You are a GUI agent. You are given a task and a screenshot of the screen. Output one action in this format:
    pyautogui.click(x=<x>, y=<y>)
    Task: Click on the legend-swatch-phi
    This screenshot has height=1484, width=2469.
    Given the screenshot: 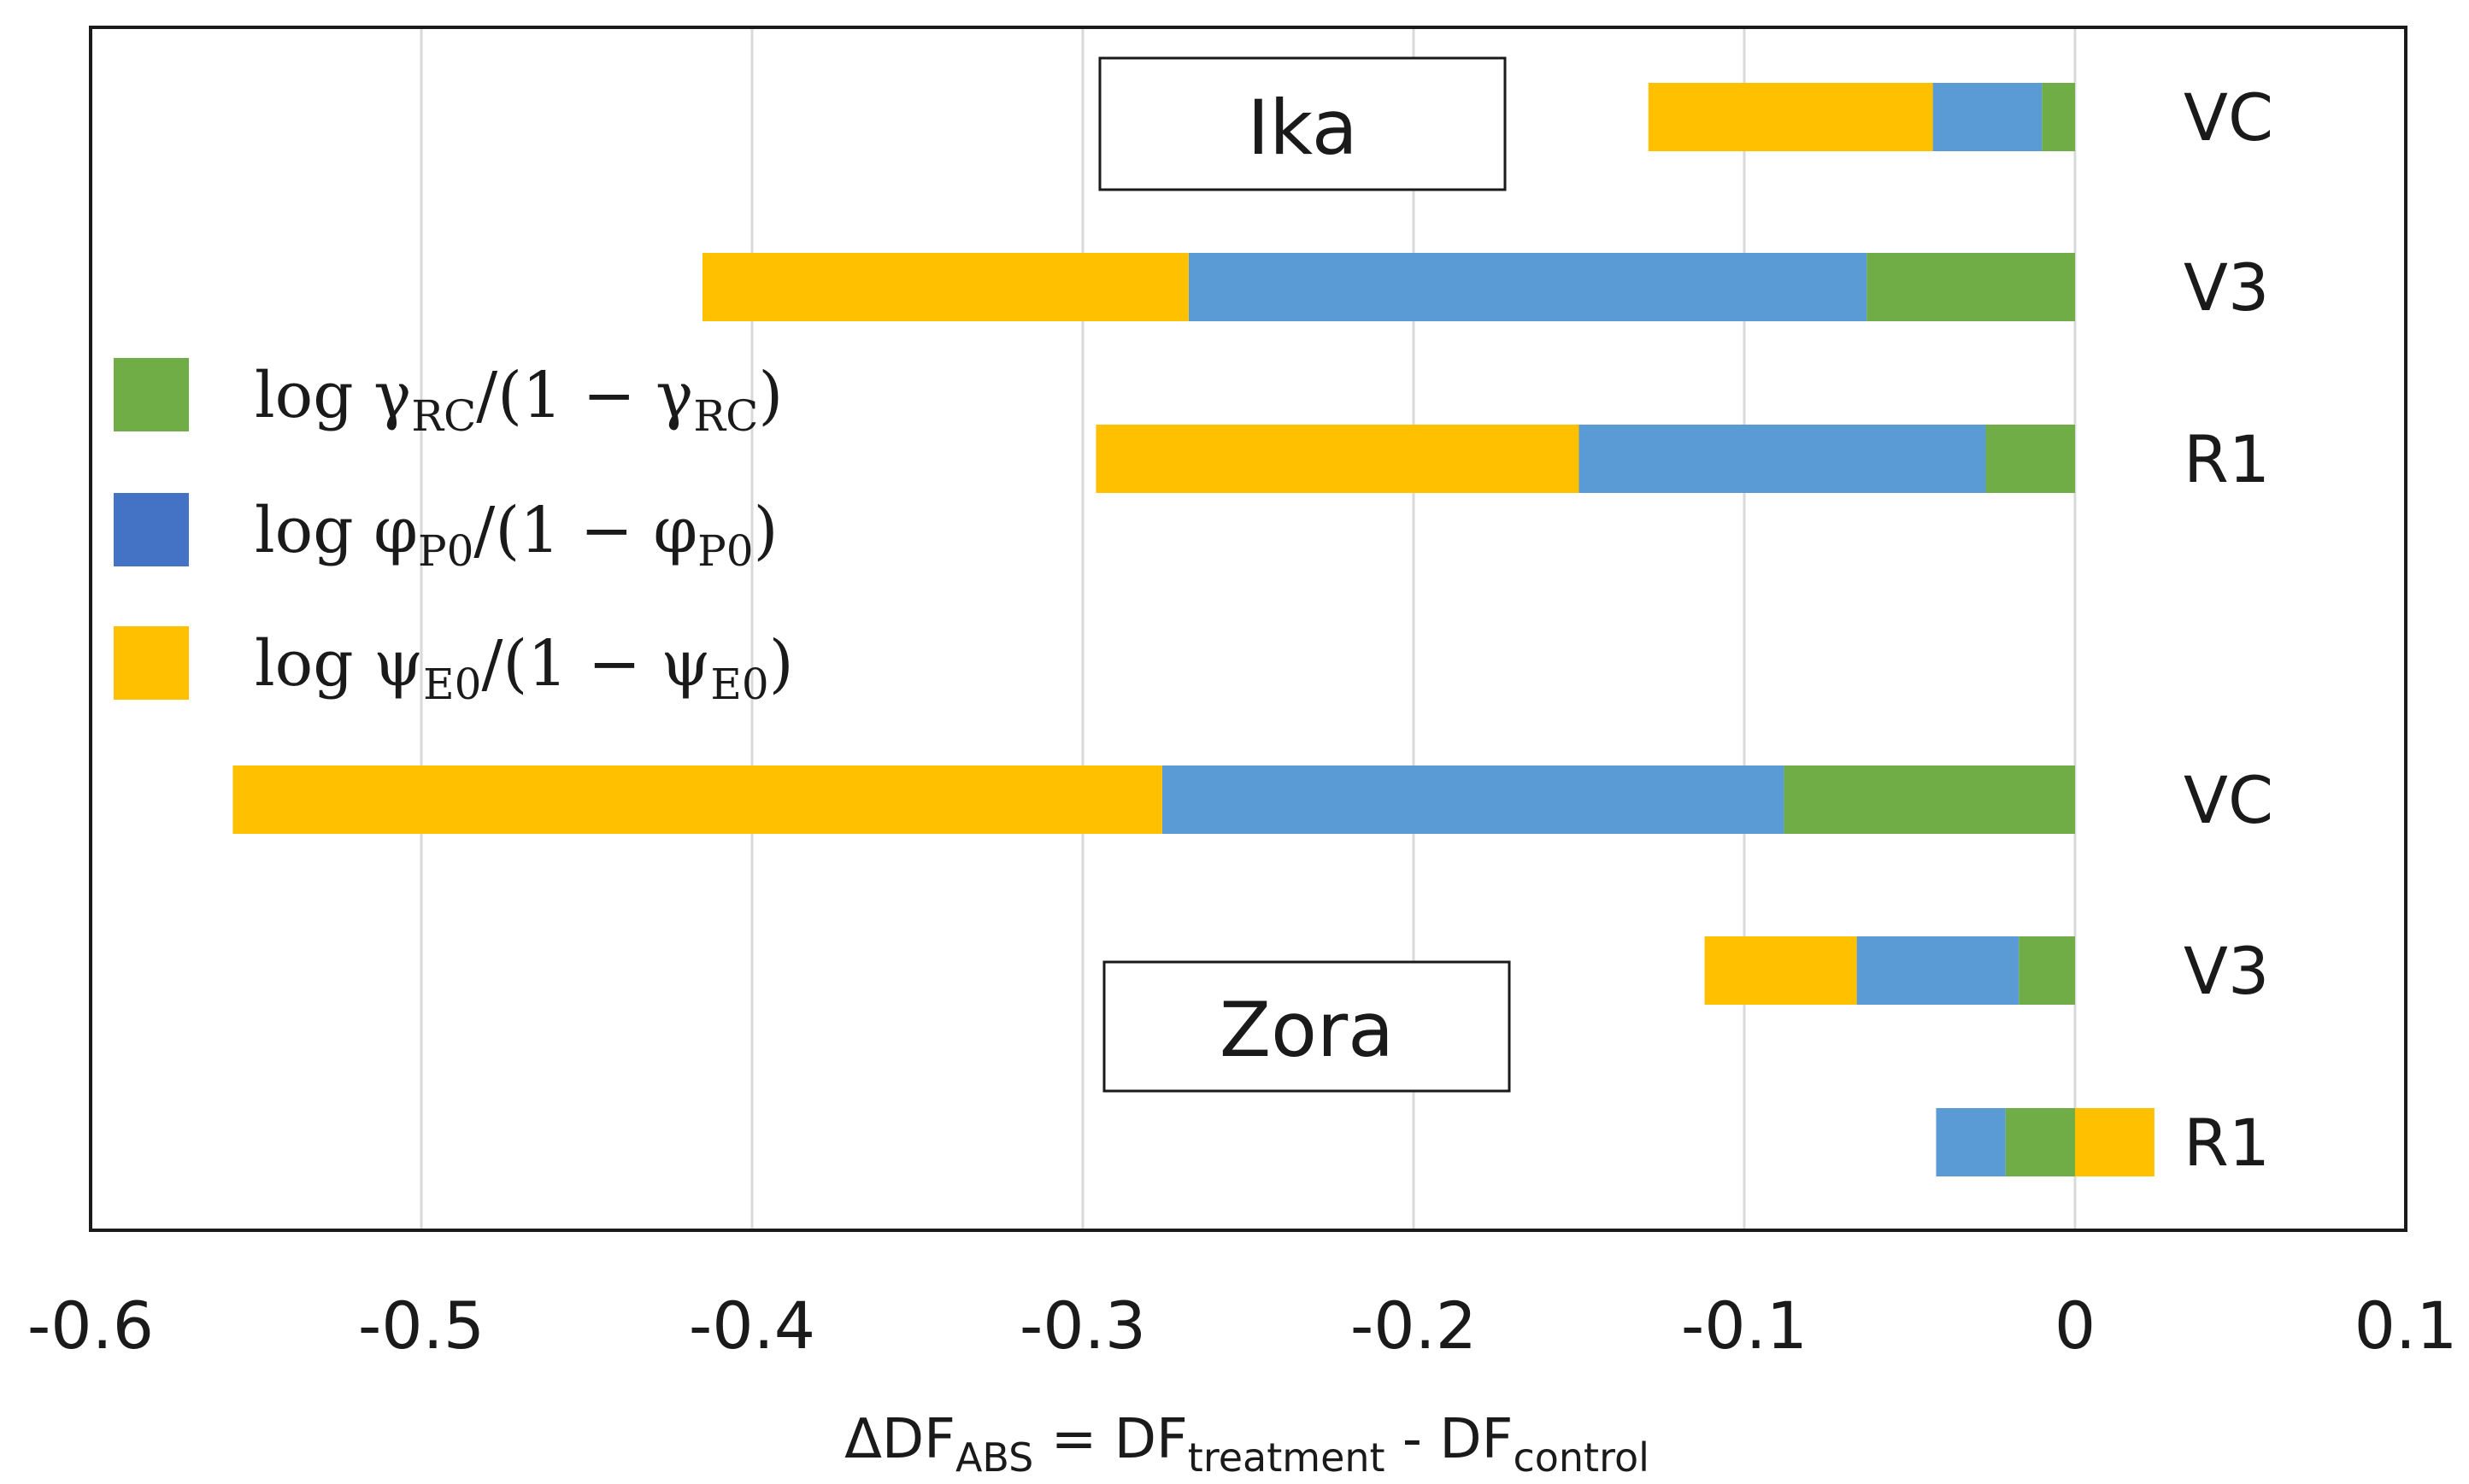 What is the action you would take?
    pyautogui.click(x=151, y=529)
    